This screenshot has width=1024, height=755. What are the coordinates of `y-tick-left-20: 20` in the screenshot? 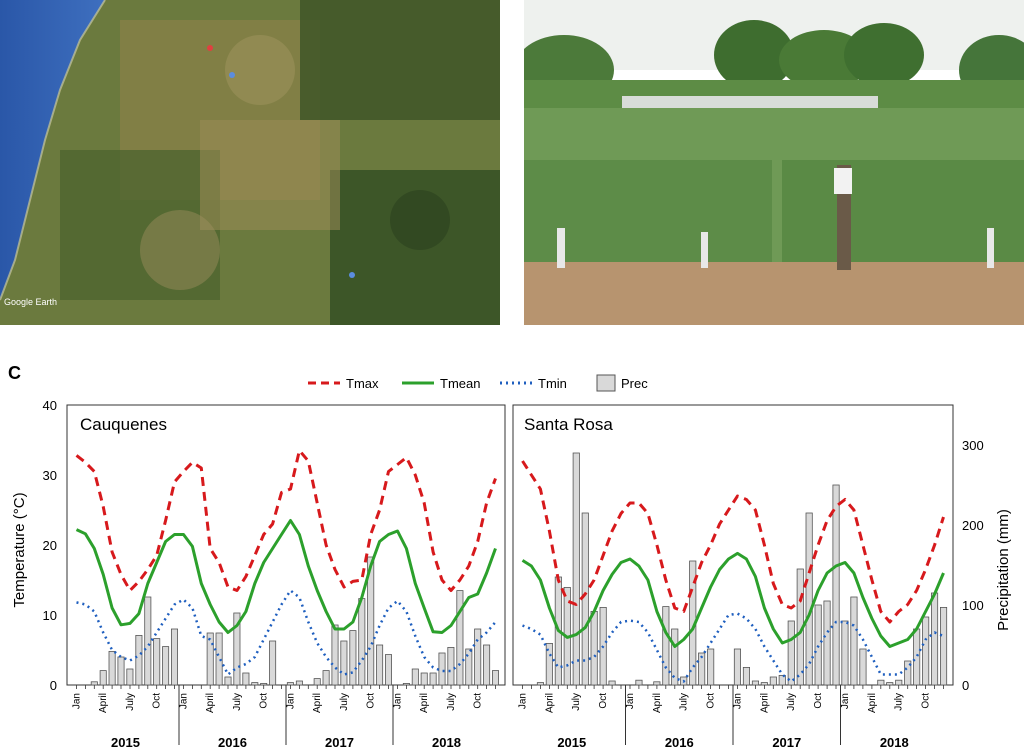 It's located at (50, 545).